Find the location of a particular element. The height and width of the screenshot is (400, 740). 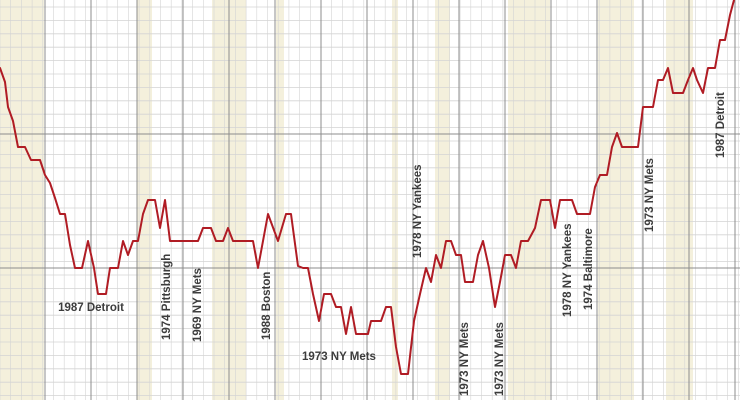

annotation-label: 1988 Boston is located at coordinates (267, 306).